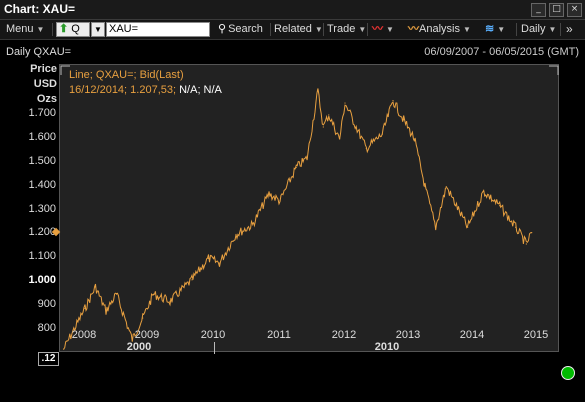  Describe the element at coordinates (214, 348) in the screenshot. I see `period-divider` at that location.